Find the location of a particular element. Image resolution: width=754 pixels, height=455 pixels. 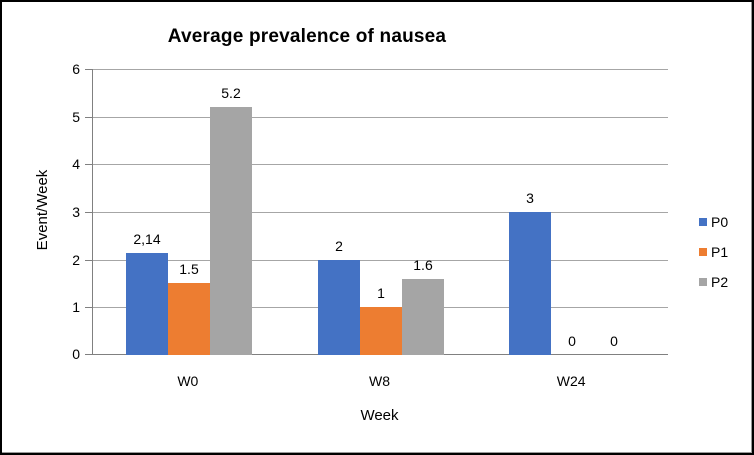

x-category-label: W8 is located at coordinates (379, 381).